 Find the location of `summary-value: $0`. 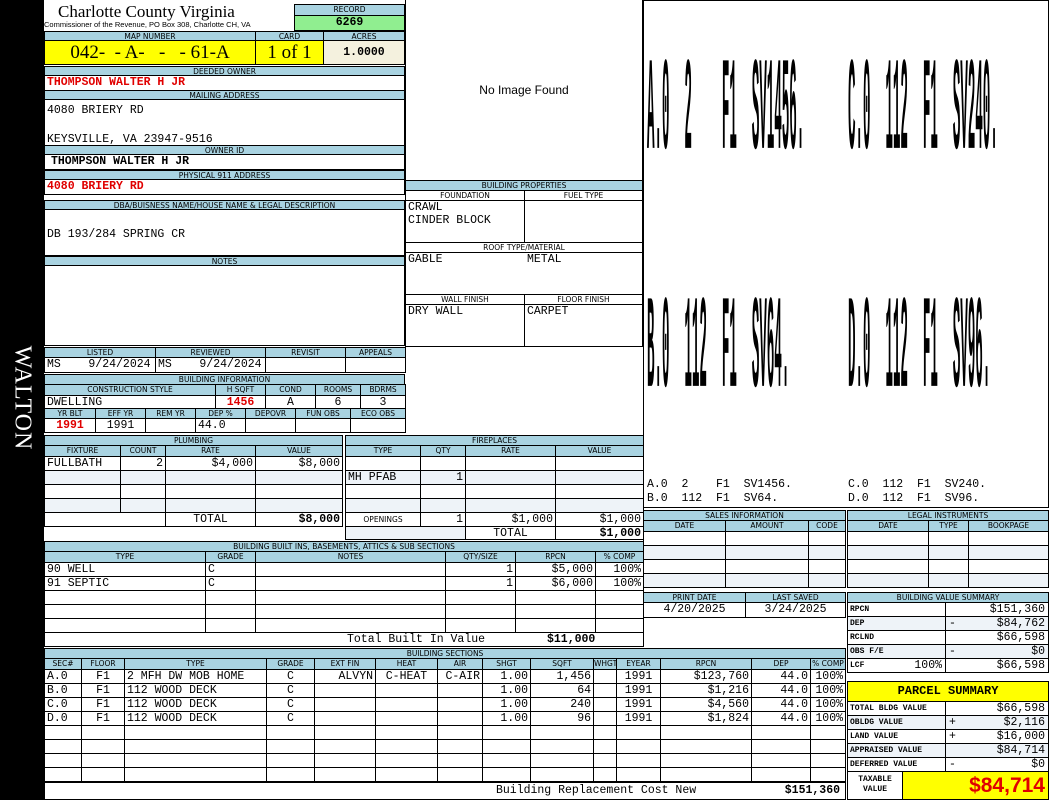

summary-value: $0 is located at coordinates (1038, 651).